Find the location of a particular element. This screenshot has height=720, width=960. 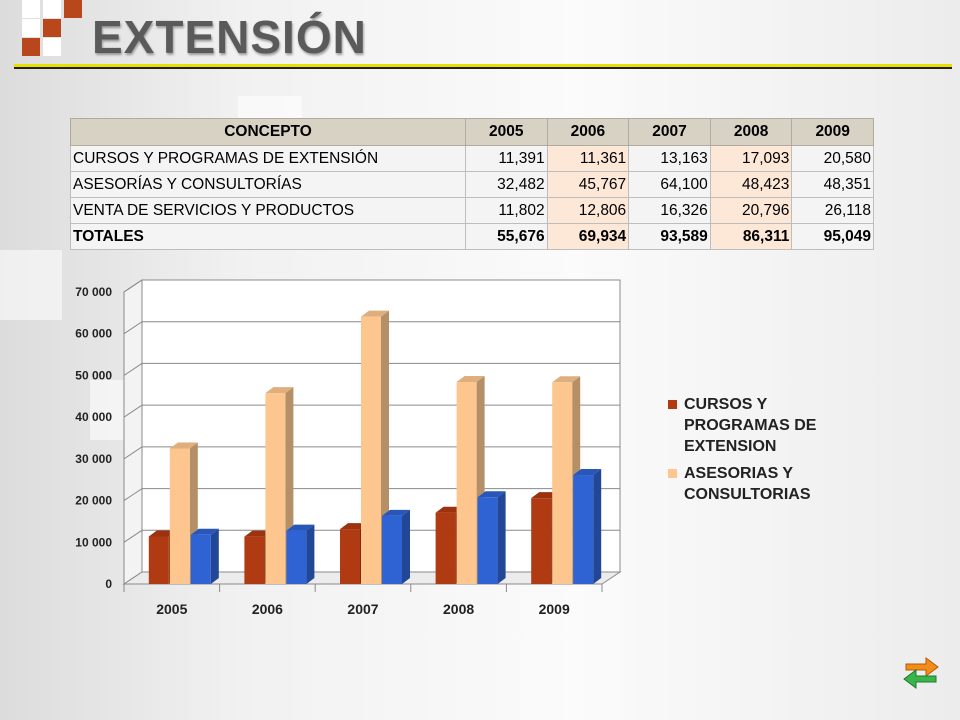

slide-title: EXTENSIÓN is located at coordinates (229, 37).